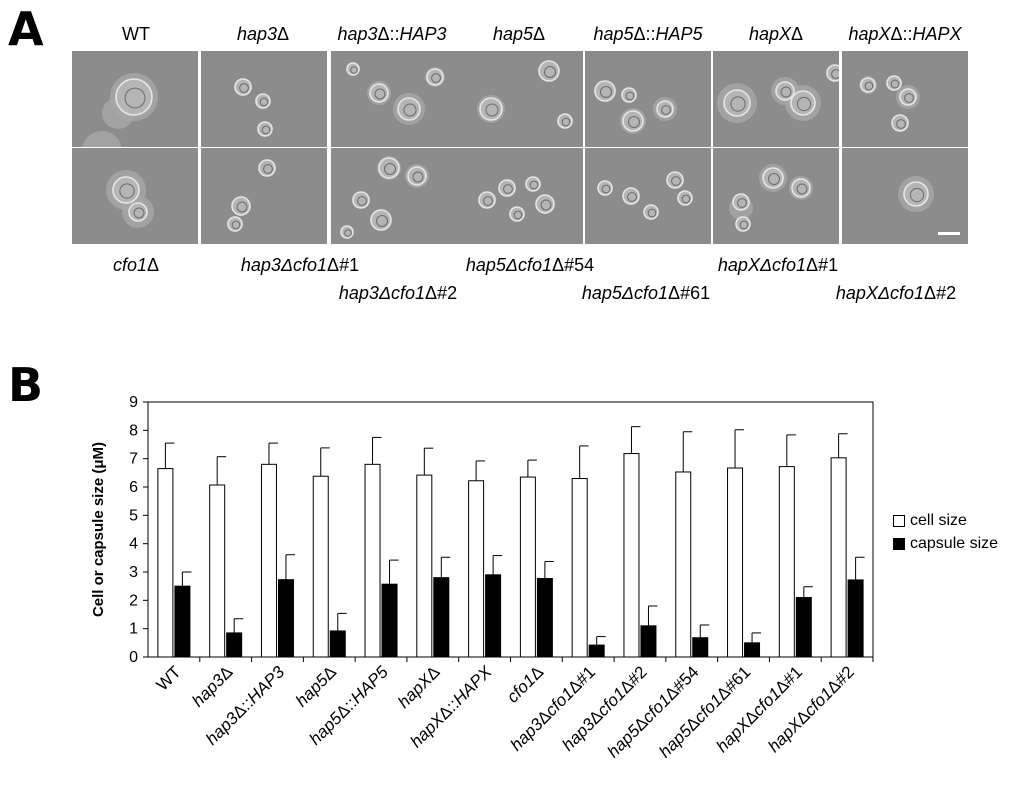 The height and width of the screenshot is (800, 1020). I want to click on y-tick-label: 5, so click(133, 515).